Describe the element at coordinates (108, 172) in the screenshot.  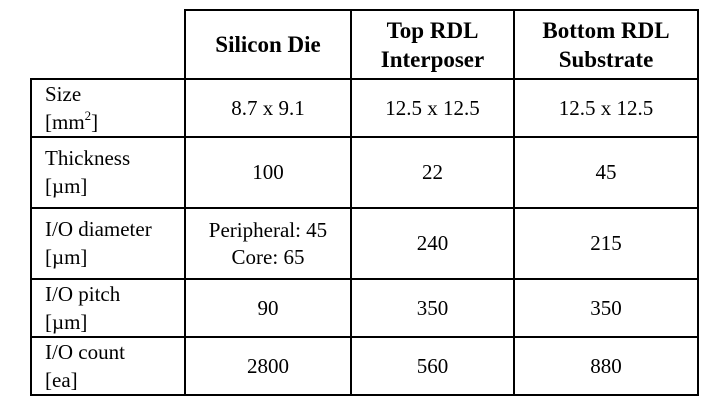
I see `row-label-cell: Thickness [µm]` at that location.